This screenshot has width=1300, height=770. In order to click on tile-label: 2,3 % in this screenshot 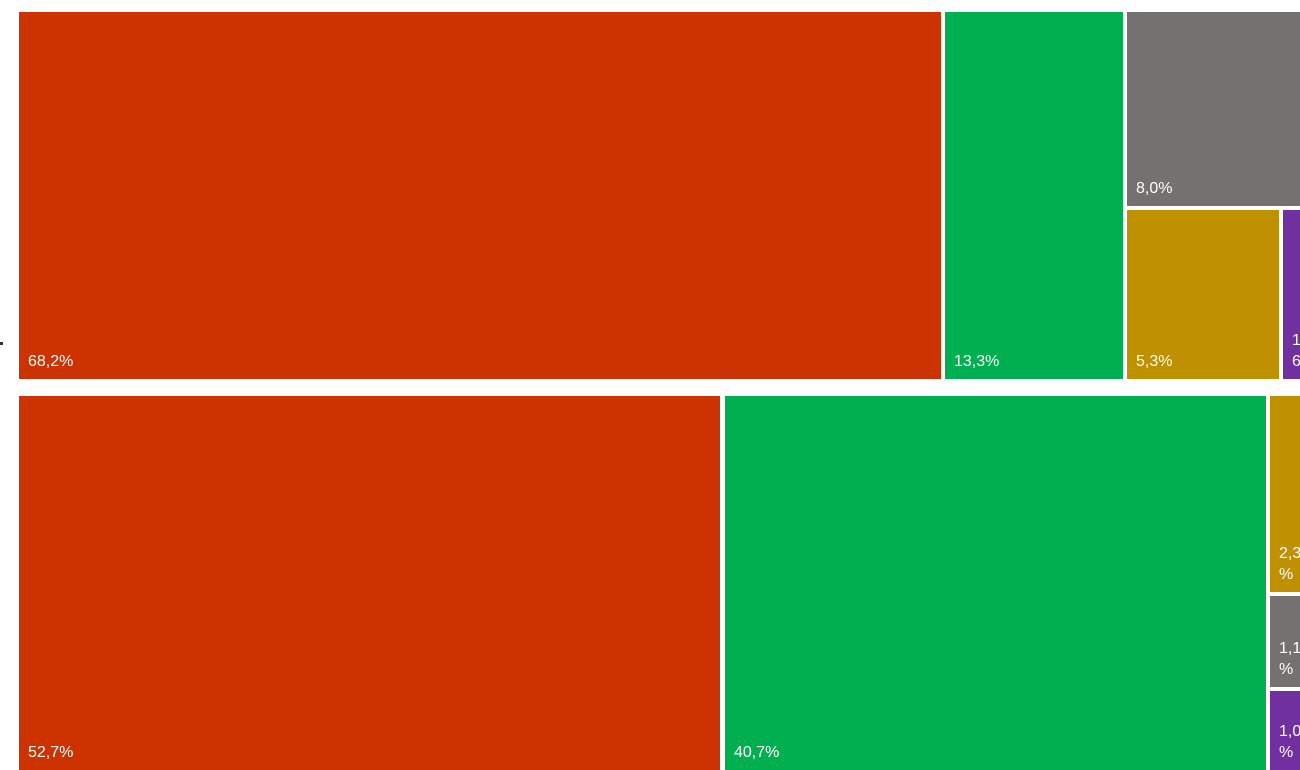, I will do `click(1289, 564)`.